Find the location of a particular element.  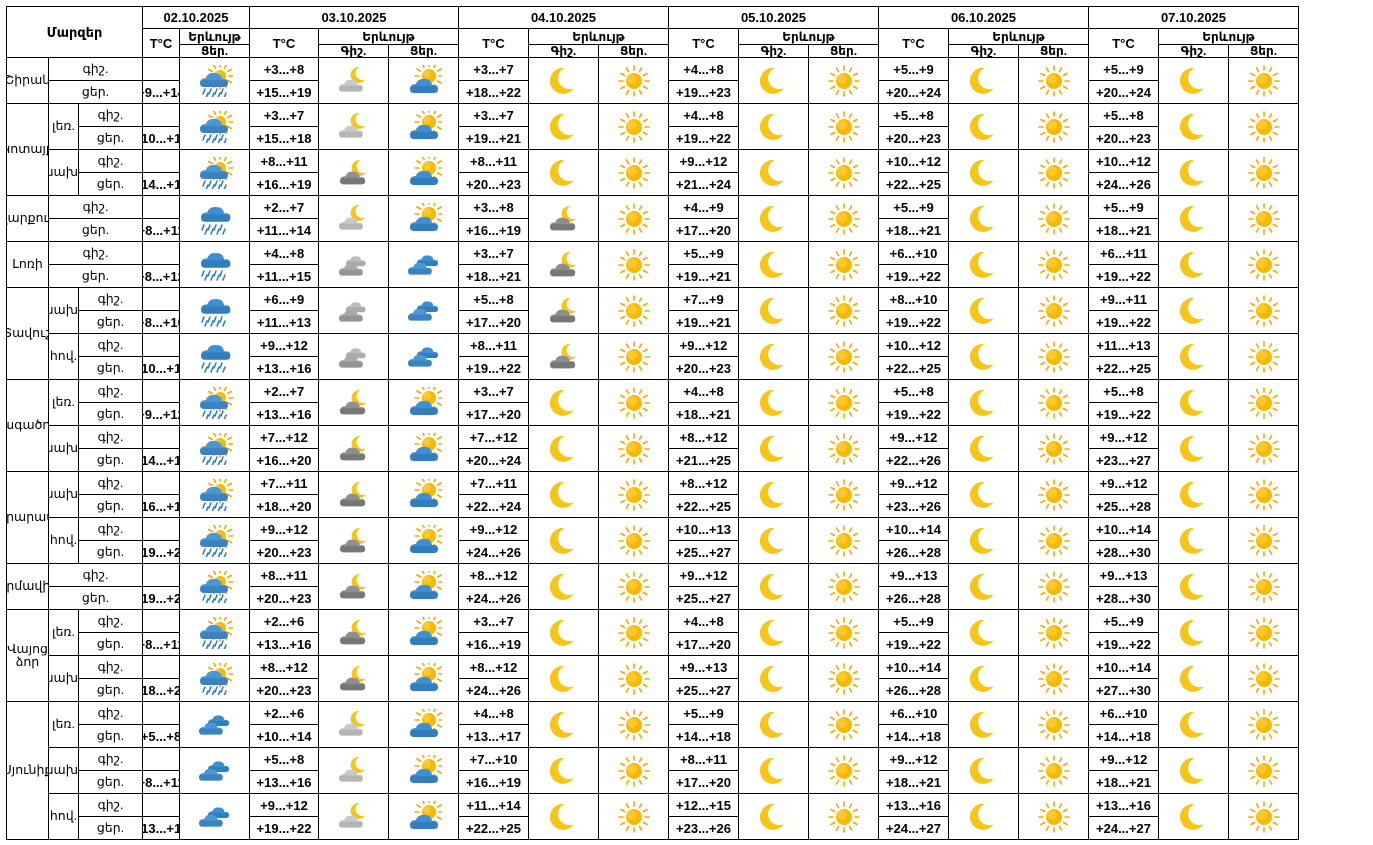

temp-day: +5...+8 is located at coordinates (161, 736).